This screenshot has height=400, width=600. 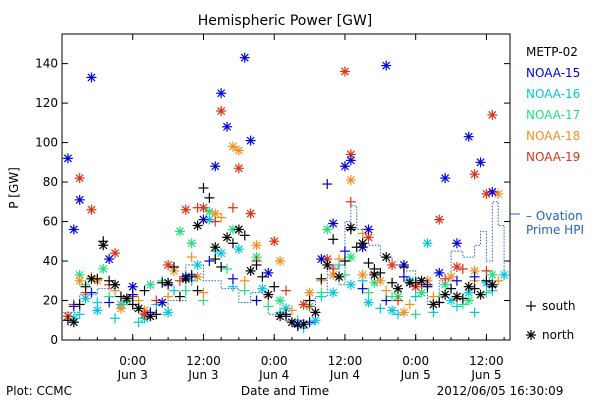 What do you see at coordinates (50, 222) in the screenshot?
I see `y-tick-label: 60` at bounding box center [50, 222].